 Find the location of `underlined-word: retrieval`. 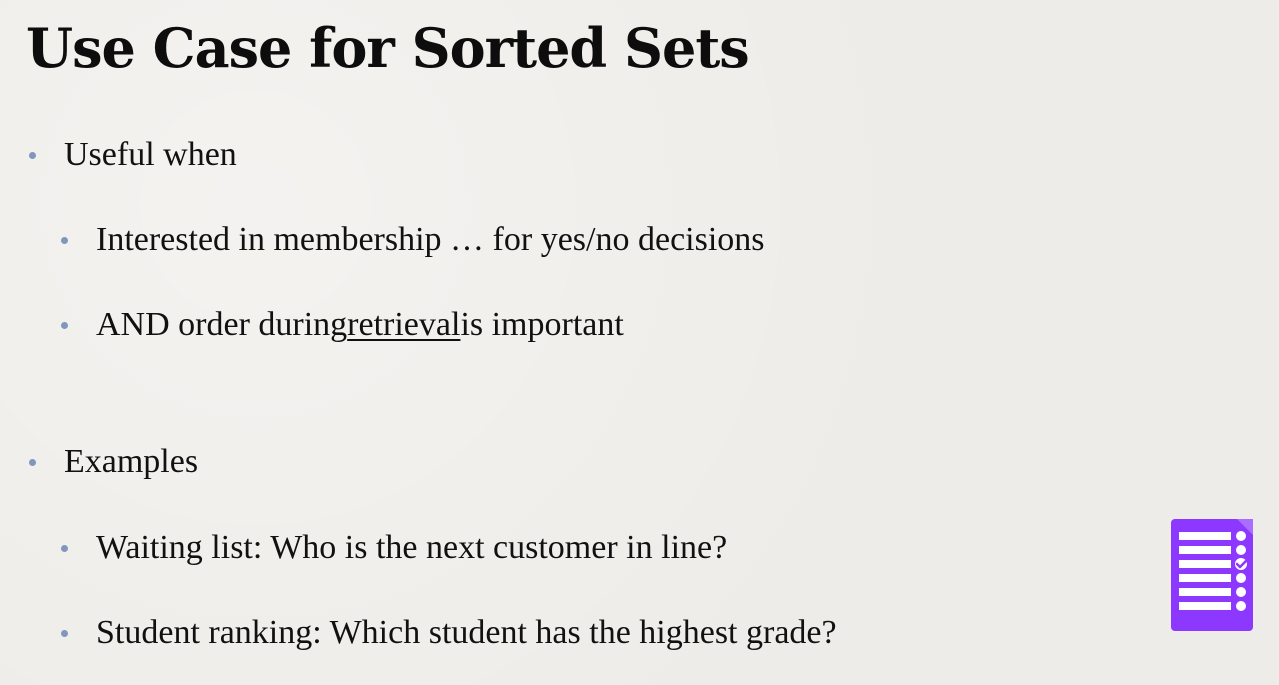

underlined-word: retrieval is located at coordinates (404, 324).